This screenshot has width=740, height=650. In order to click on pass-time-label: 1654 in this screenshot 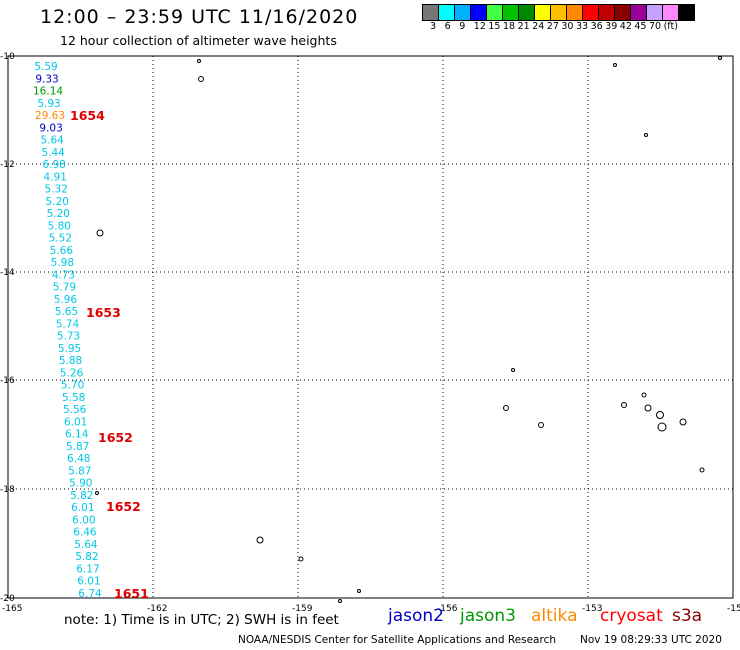, I will do `click(87, 115)`.